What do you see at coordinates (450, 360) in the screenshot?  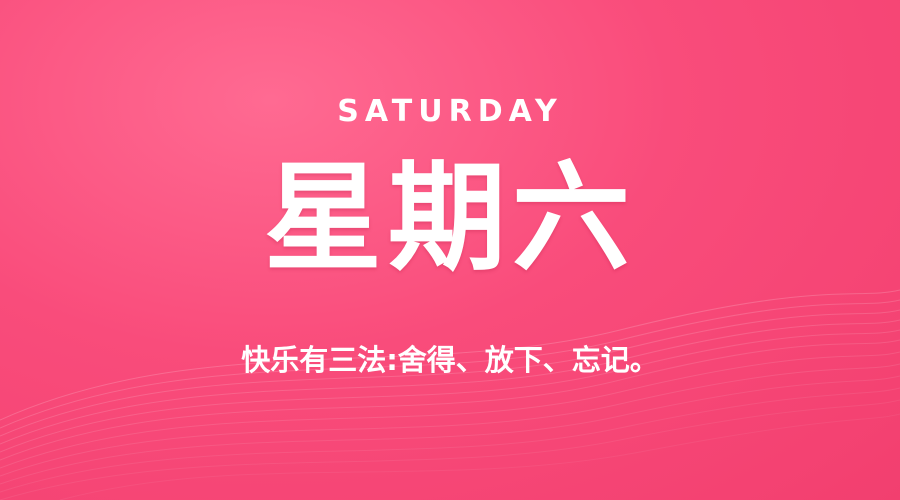 I see `daily-quote: 快乐有三法:舍得、放下、忘记。` at bounding box center [450, 360].